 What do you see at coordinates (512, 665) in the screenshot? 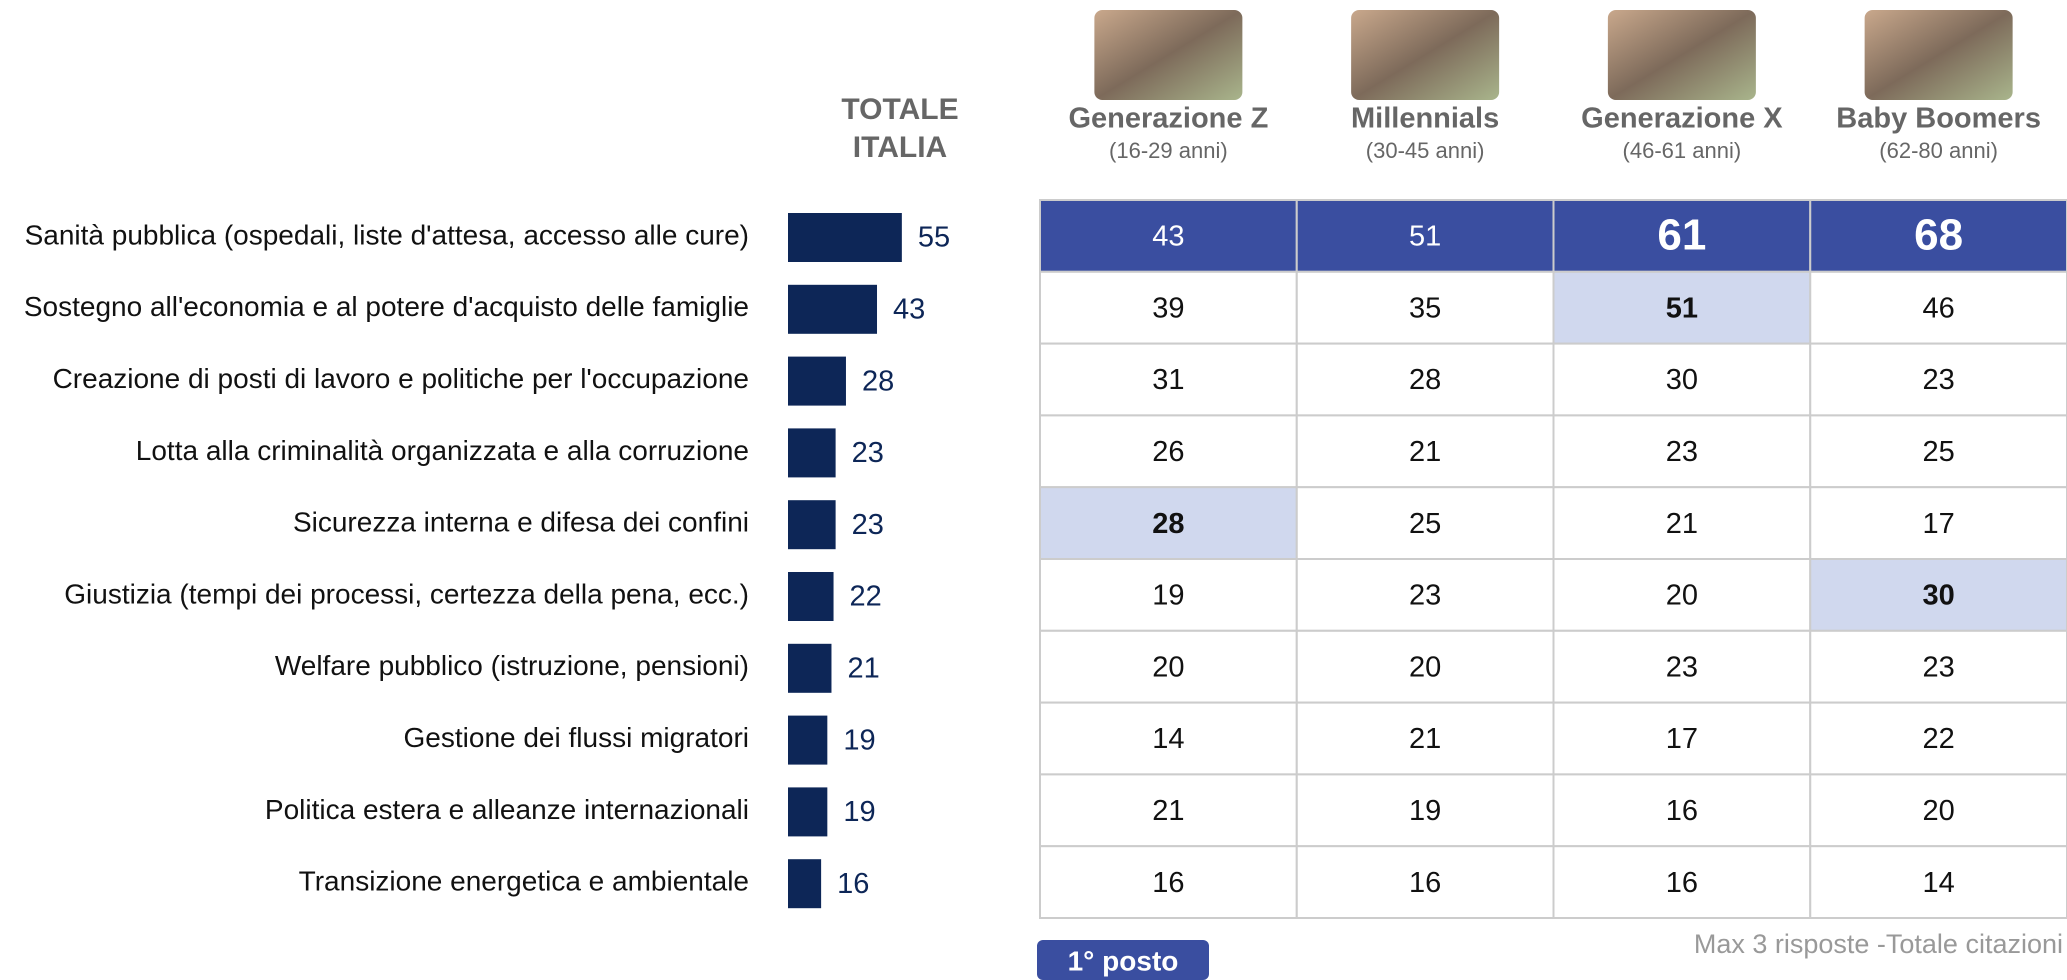
I see `category-label: Welfare pubblico (istruzione, pensioni)` at bounding box center [512, 665].